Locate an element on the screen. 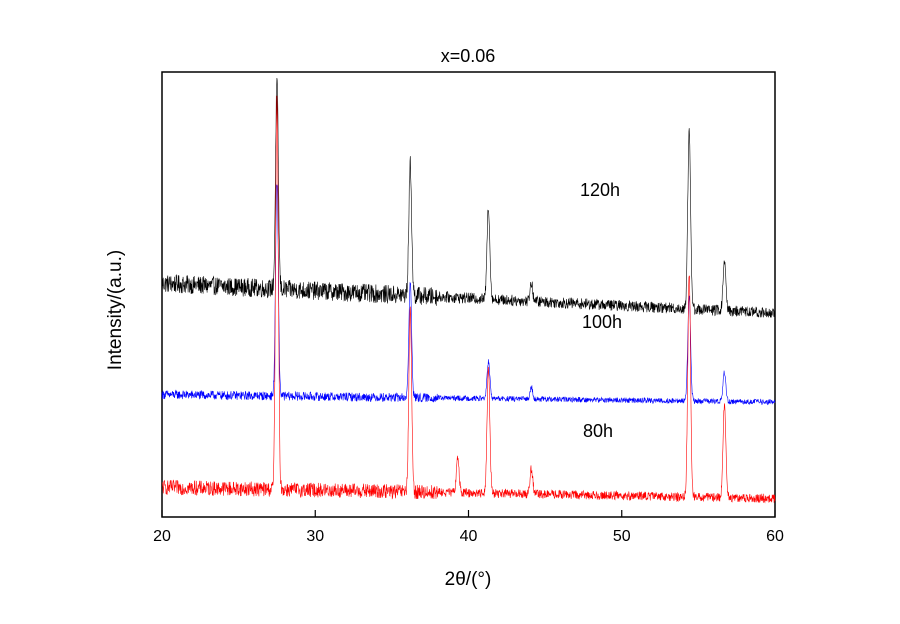 The width and height of the screenshot is (900, 624). x-tick-label: 60 is located at coordinates (775, 536).